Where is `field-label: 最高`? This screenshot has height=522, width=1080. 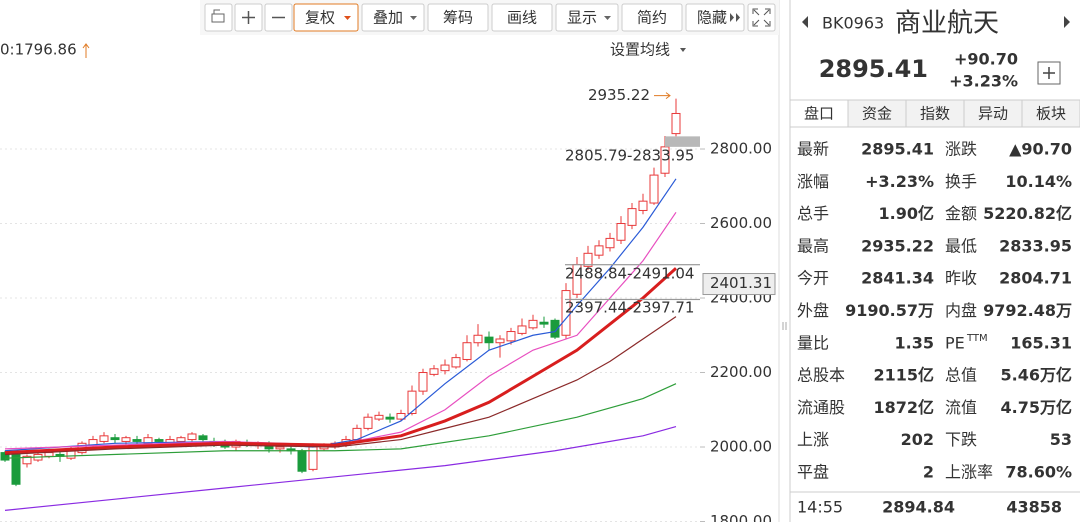
field-label: 最高 is located at coordinates (813, 245).